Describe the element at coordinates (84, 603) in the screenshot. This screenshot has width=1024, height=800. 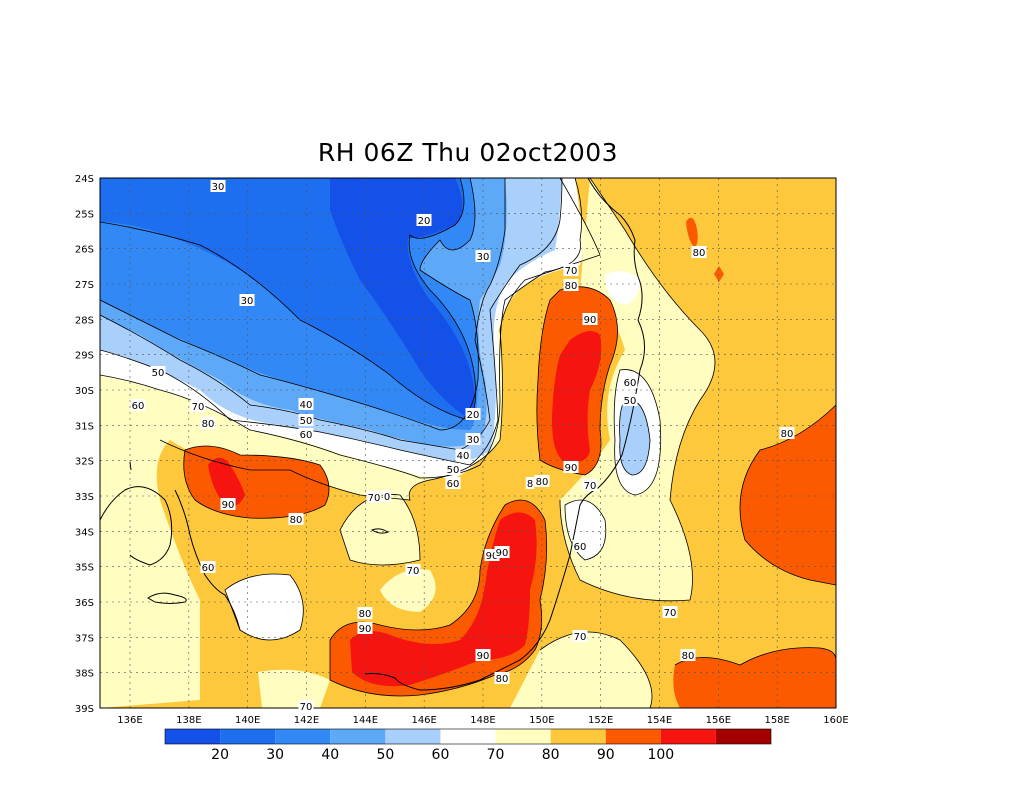
I see `latitude-tick-label: 36S` at that location.